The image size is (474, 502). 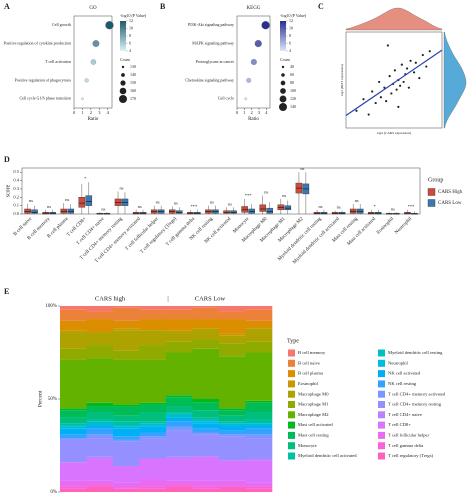 What do you see at coordinates (167, 298) in the screenshot?
I see `group-label: |` at bounding box center [167, 298].